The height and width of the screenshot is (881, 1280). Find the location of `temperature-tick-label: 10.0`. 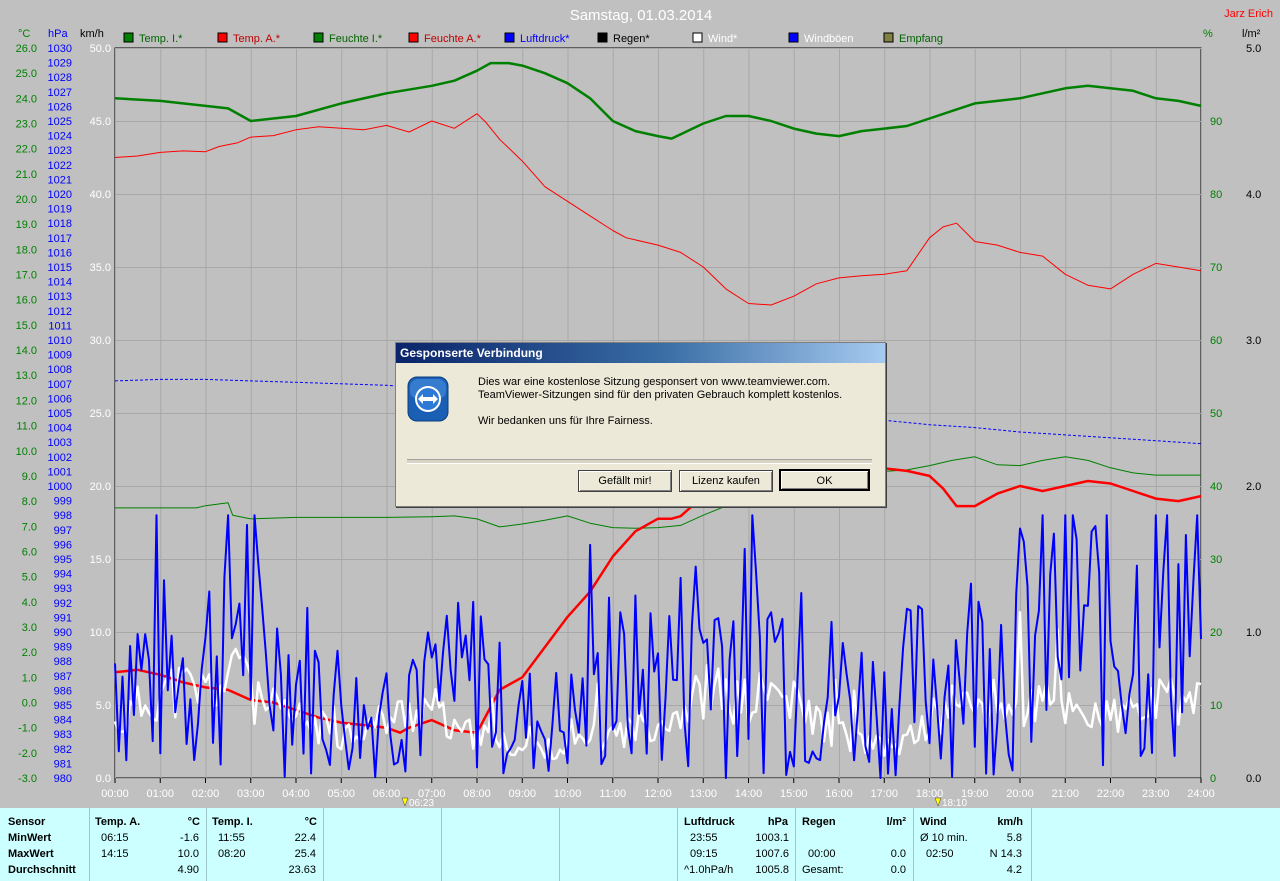

temperature-tick-label: 10.0 is located at coordinates (26, 452).